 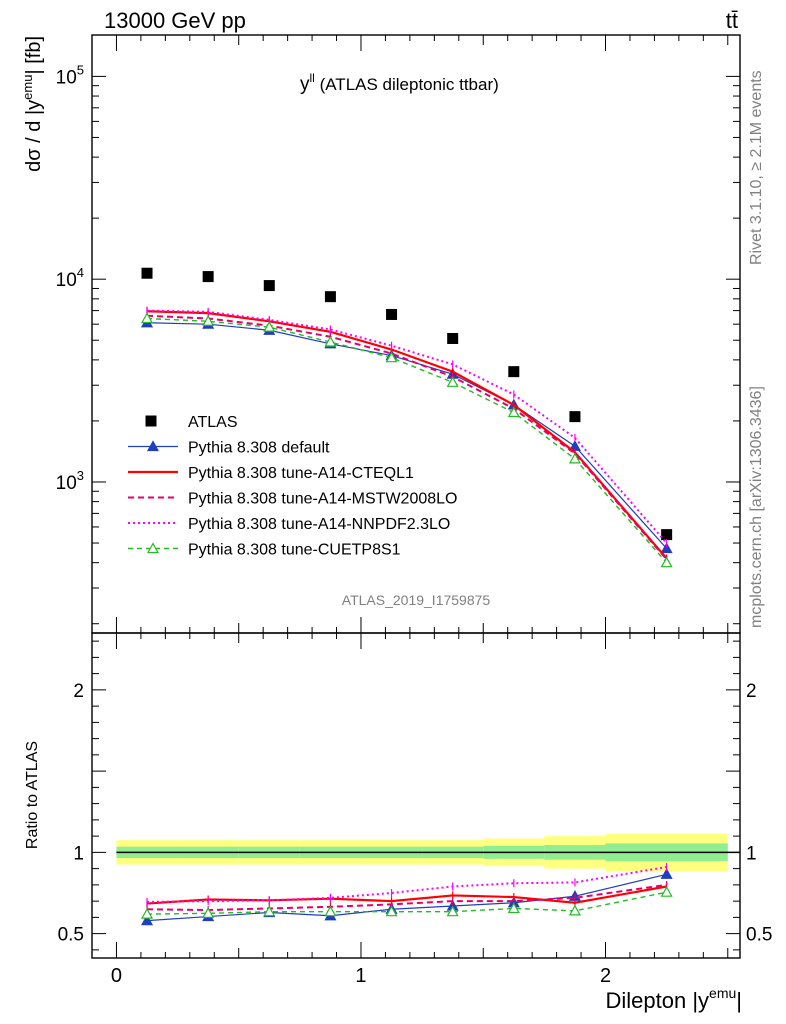 What do you see at coordinates (759, 935) in the screenshot?
I see `ratio-y-tick-label-right: 0.5` at bounding box center [759, 935].